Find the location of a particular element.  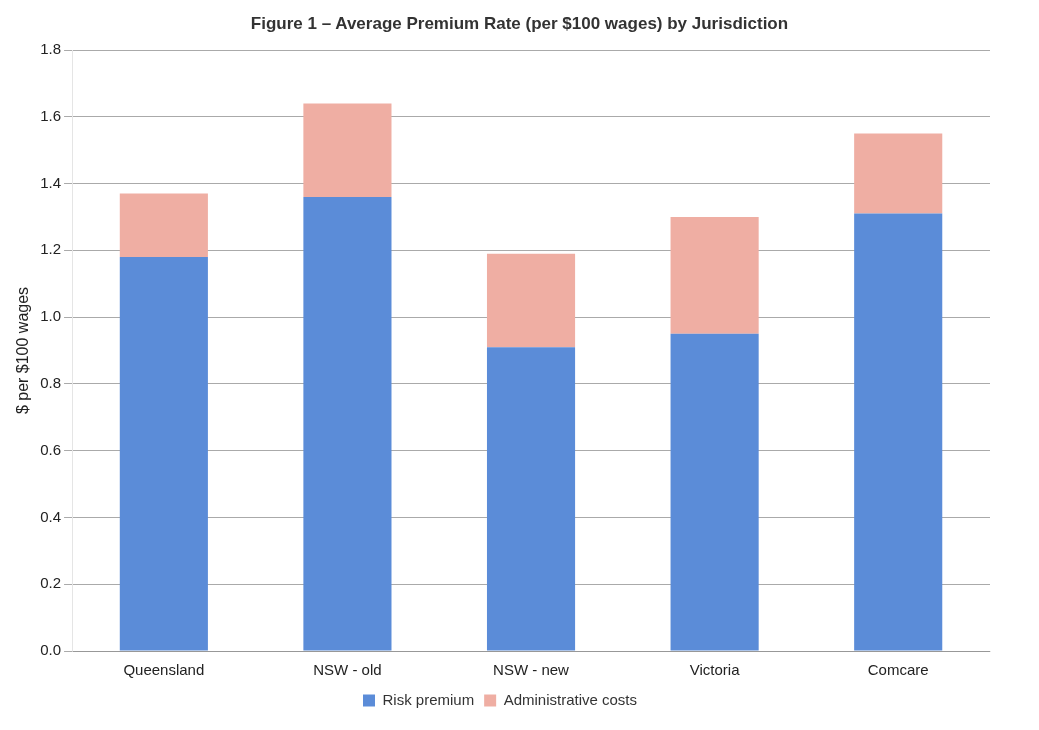

y-tick-label: 1.4 is located at coordinates (51, 182).